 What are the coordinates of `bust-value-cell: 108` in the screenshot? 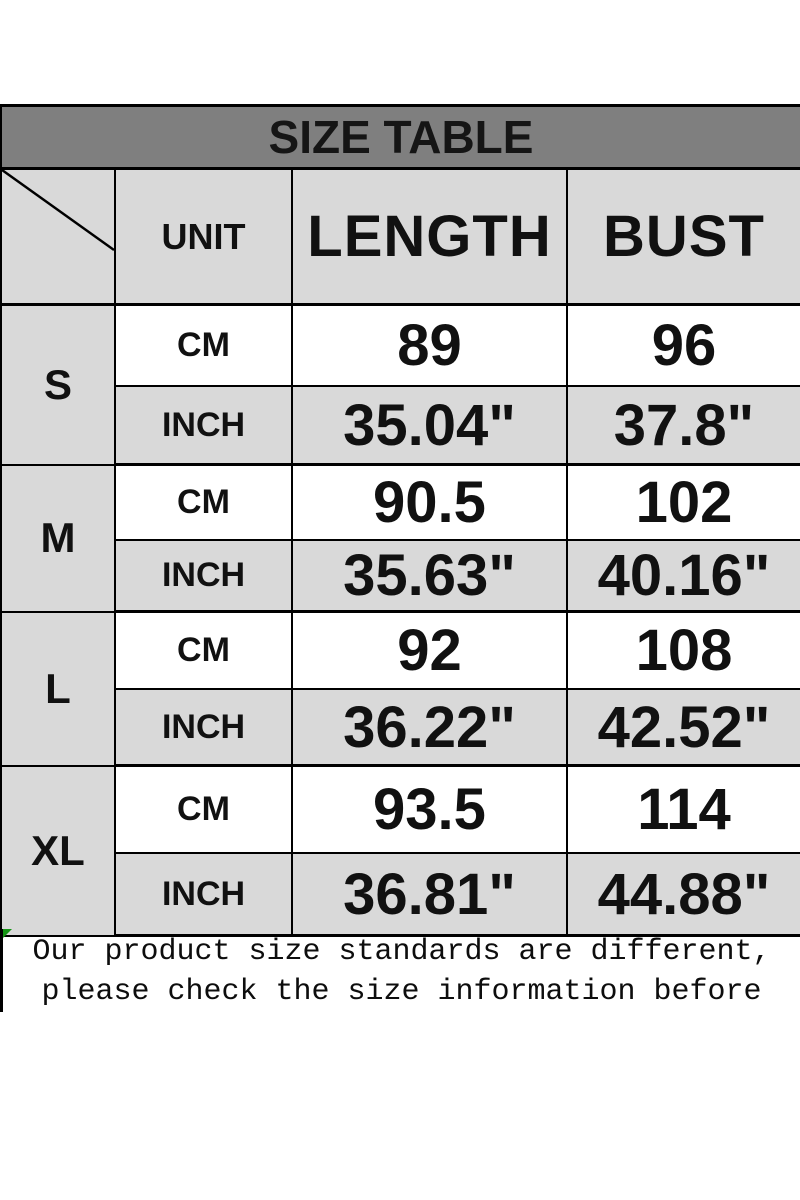 It's located at (683, 650).